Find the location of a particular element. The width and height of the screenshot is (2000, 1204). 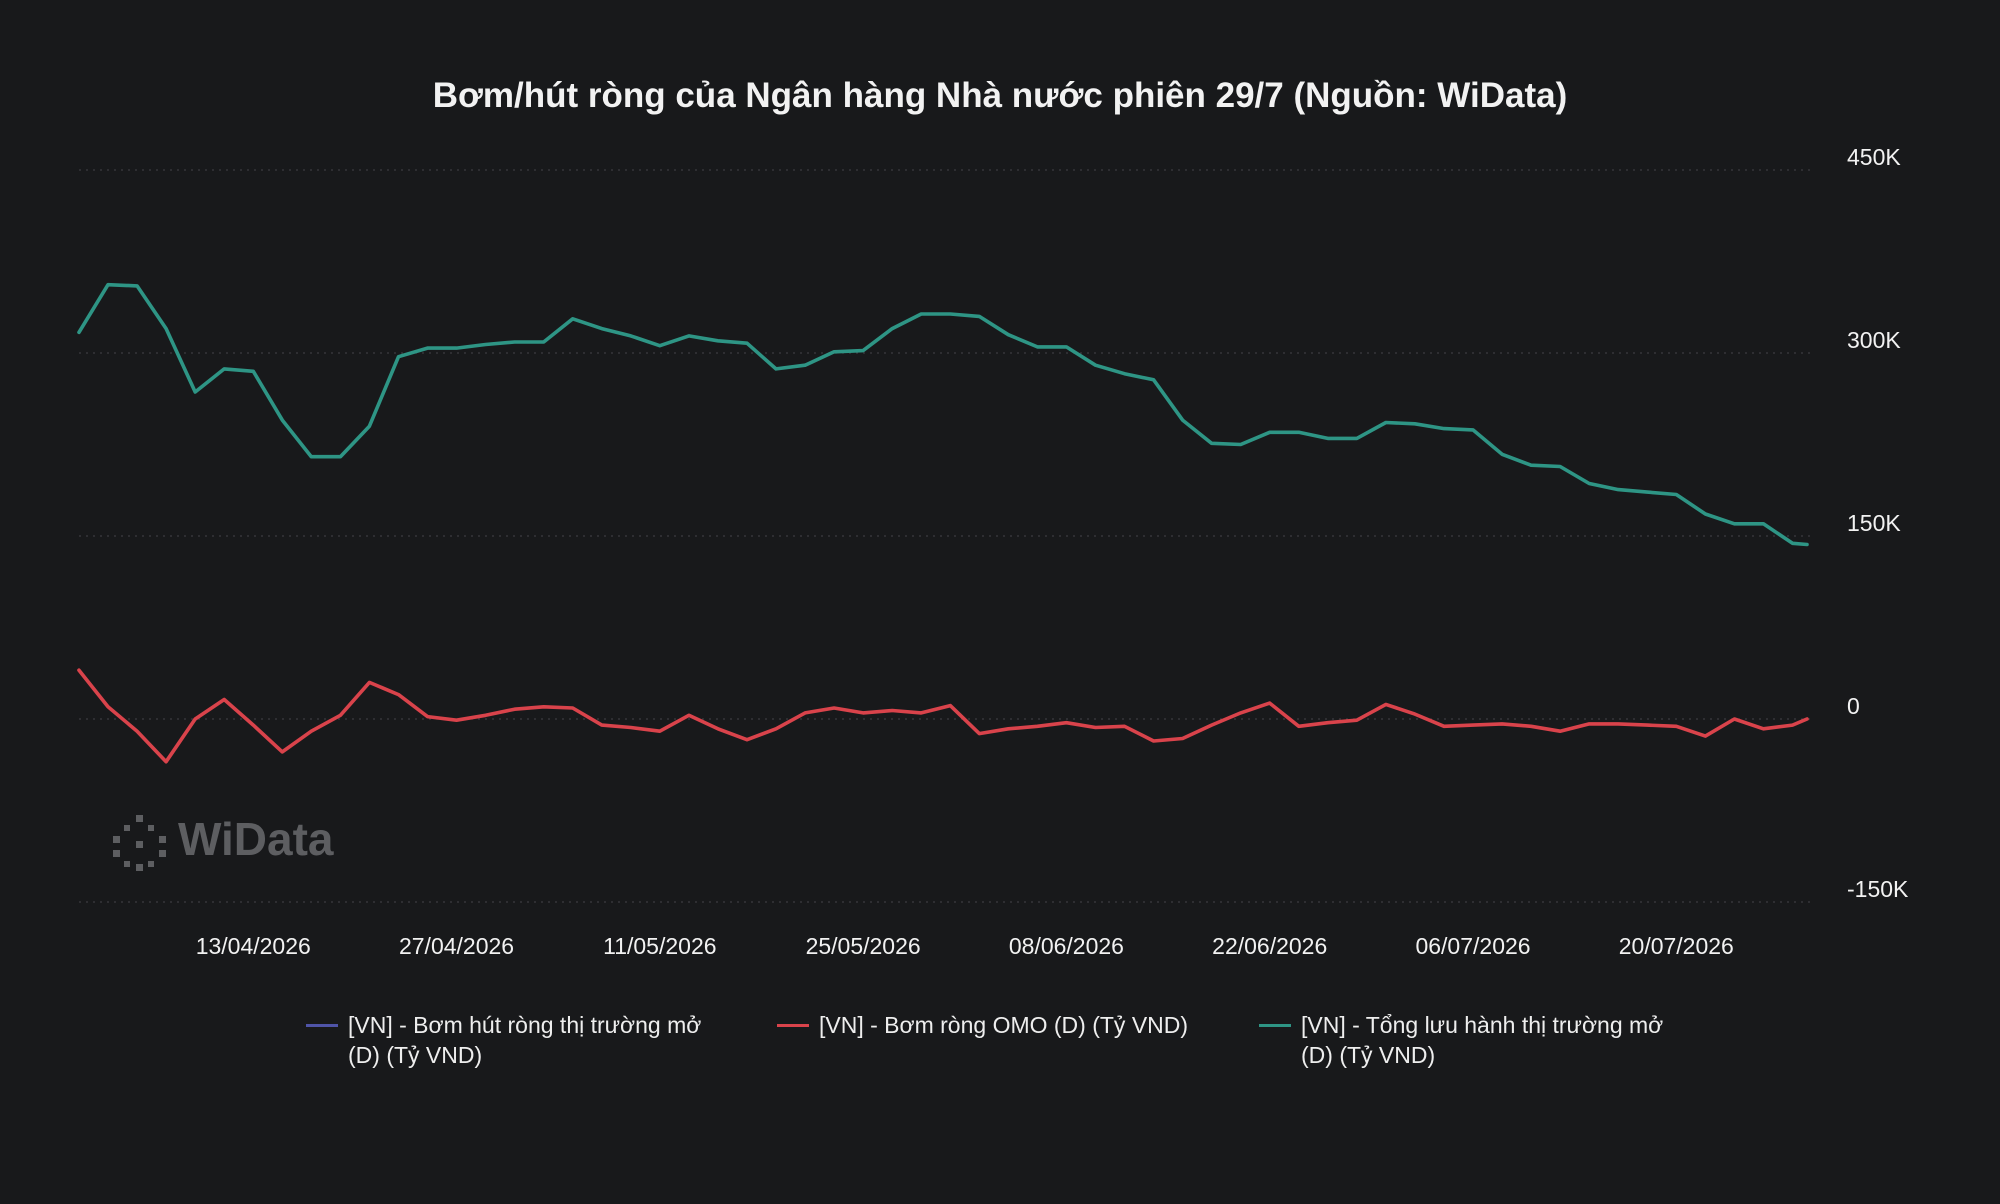

x-tick-label: 08/06/2026 is located at coordinates (1066, 946).